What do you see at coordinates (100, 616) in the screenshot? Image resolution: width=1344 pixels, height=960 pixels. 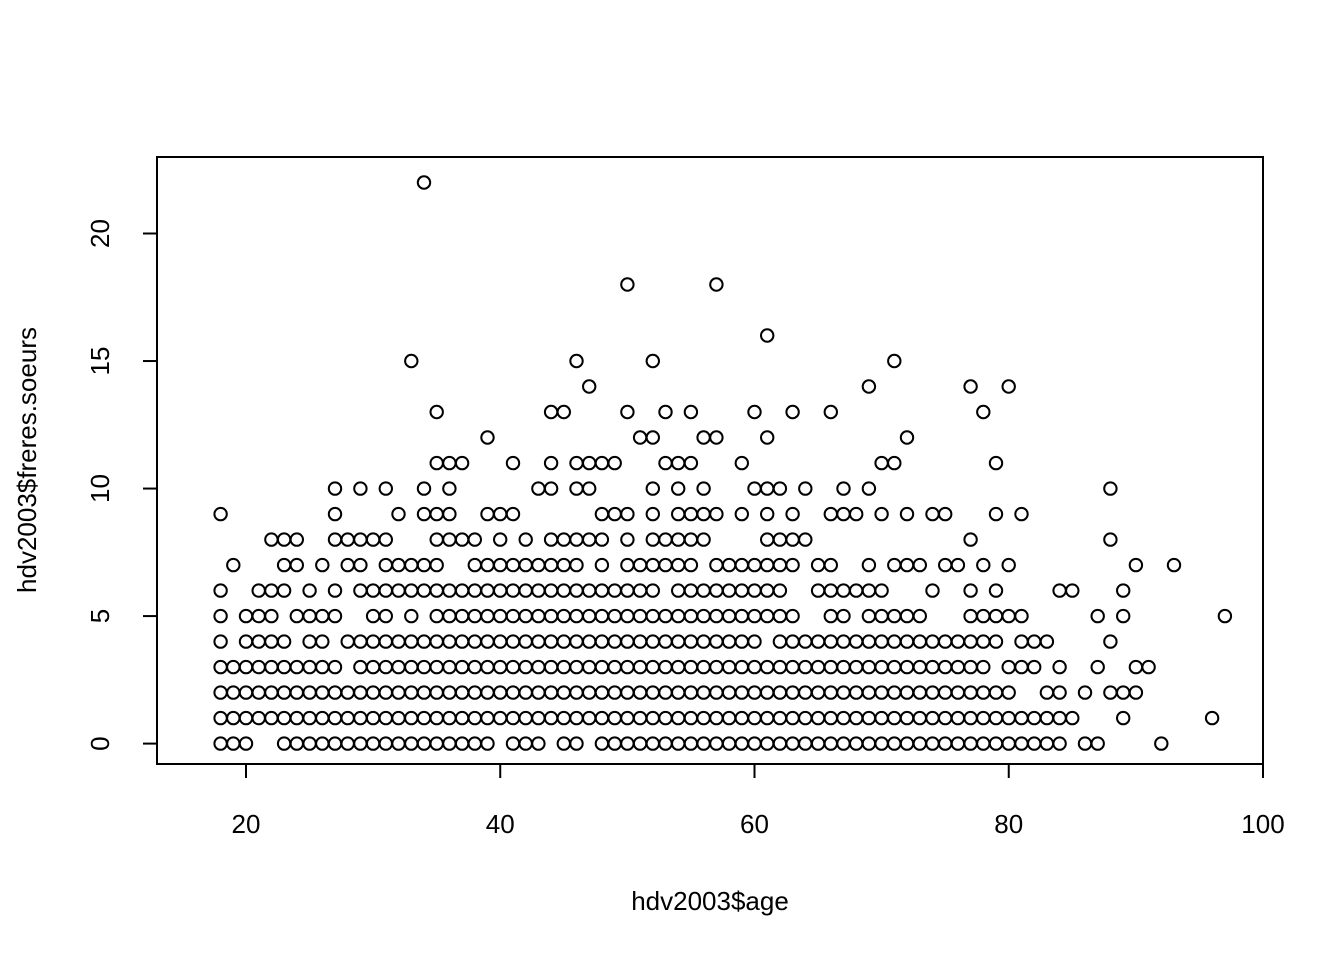 I see `y-tick-label: 5` at bounding box center [100, 616].